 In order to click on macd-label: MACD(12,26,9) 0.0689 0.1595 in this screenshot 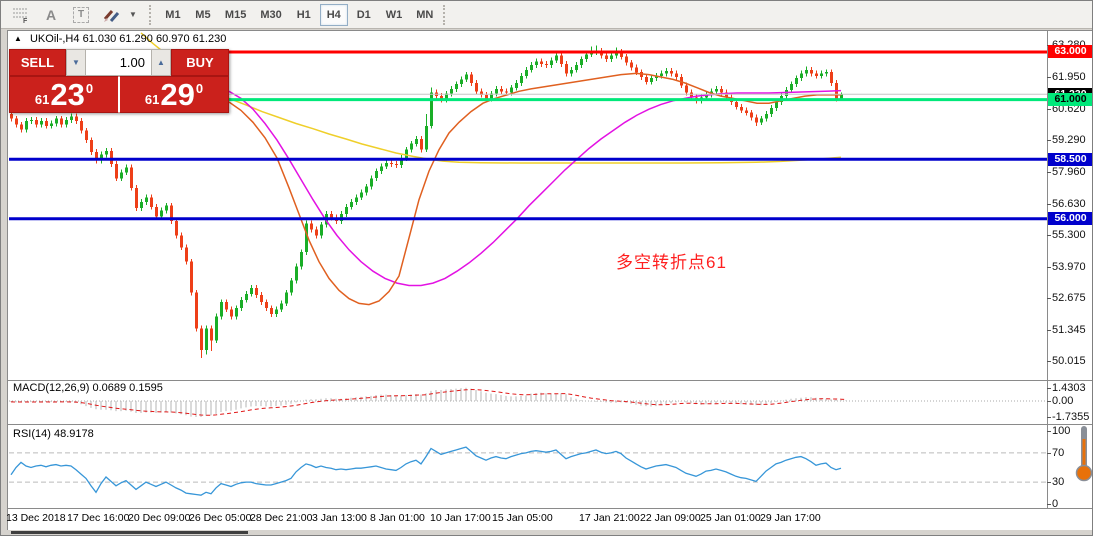, I will do `click(88, 388)`.